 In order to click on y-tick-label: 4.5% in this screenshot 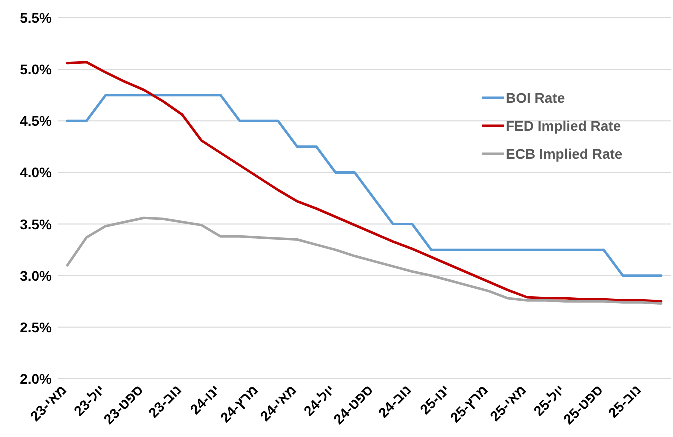, I will do `click(36, 121)`.